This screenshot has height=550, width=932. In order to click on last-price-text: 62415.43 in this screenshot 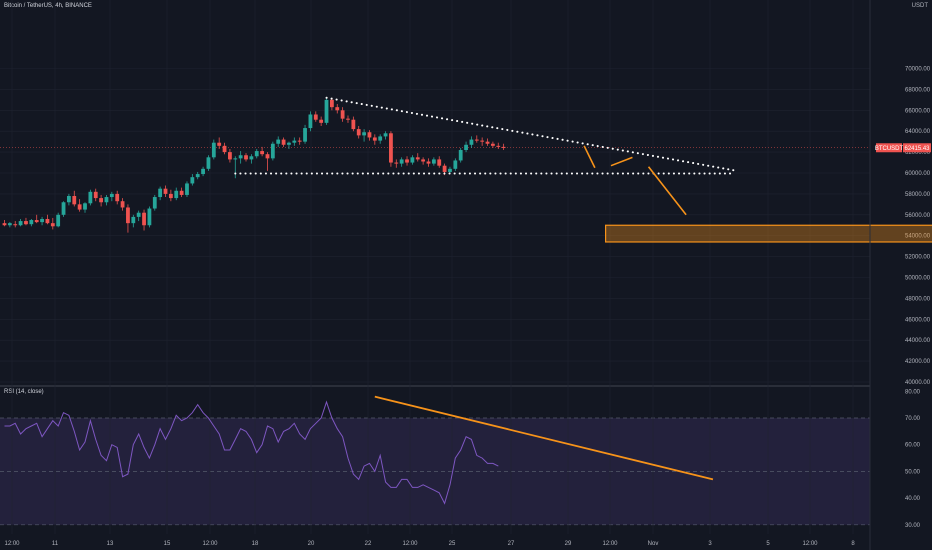, I will do `click(917, 149)`.